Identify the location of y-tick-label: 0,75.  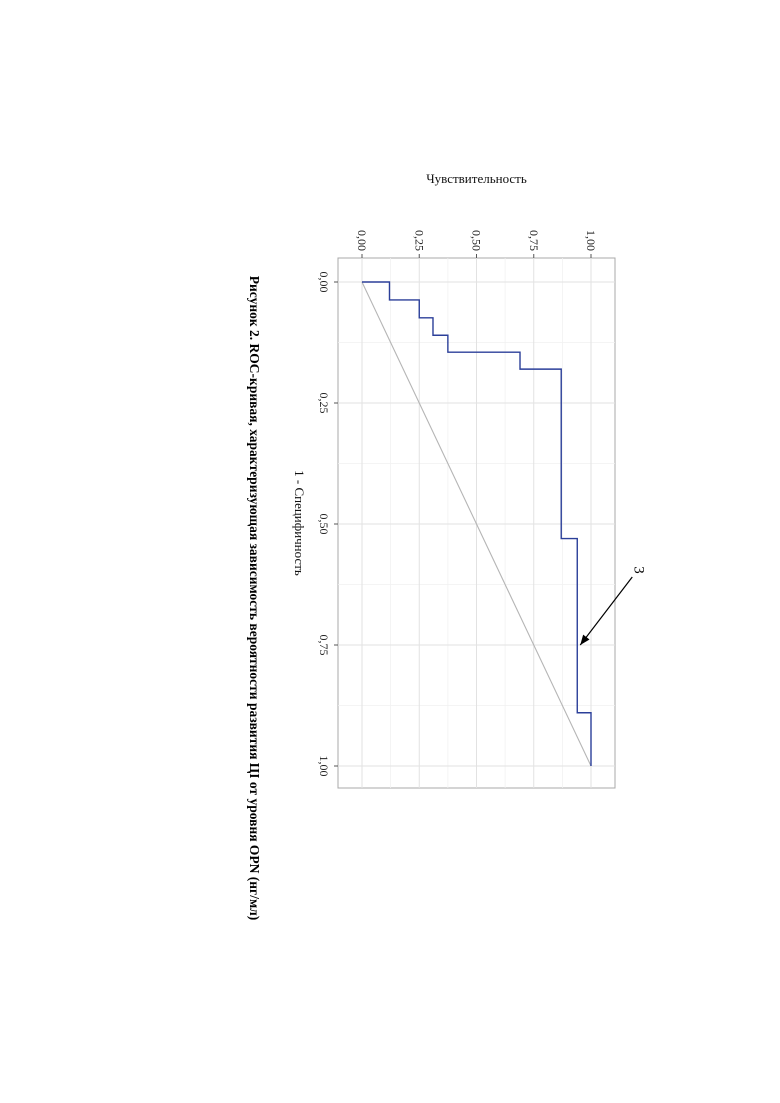
(534, 240).